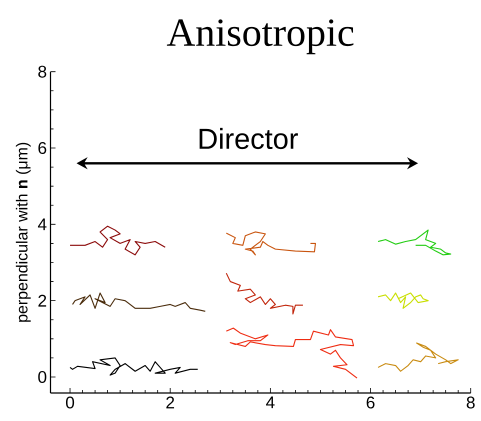 This screenshot has height=421, width=481. I want to click on y-tick-label: 4, so click(42, 224).